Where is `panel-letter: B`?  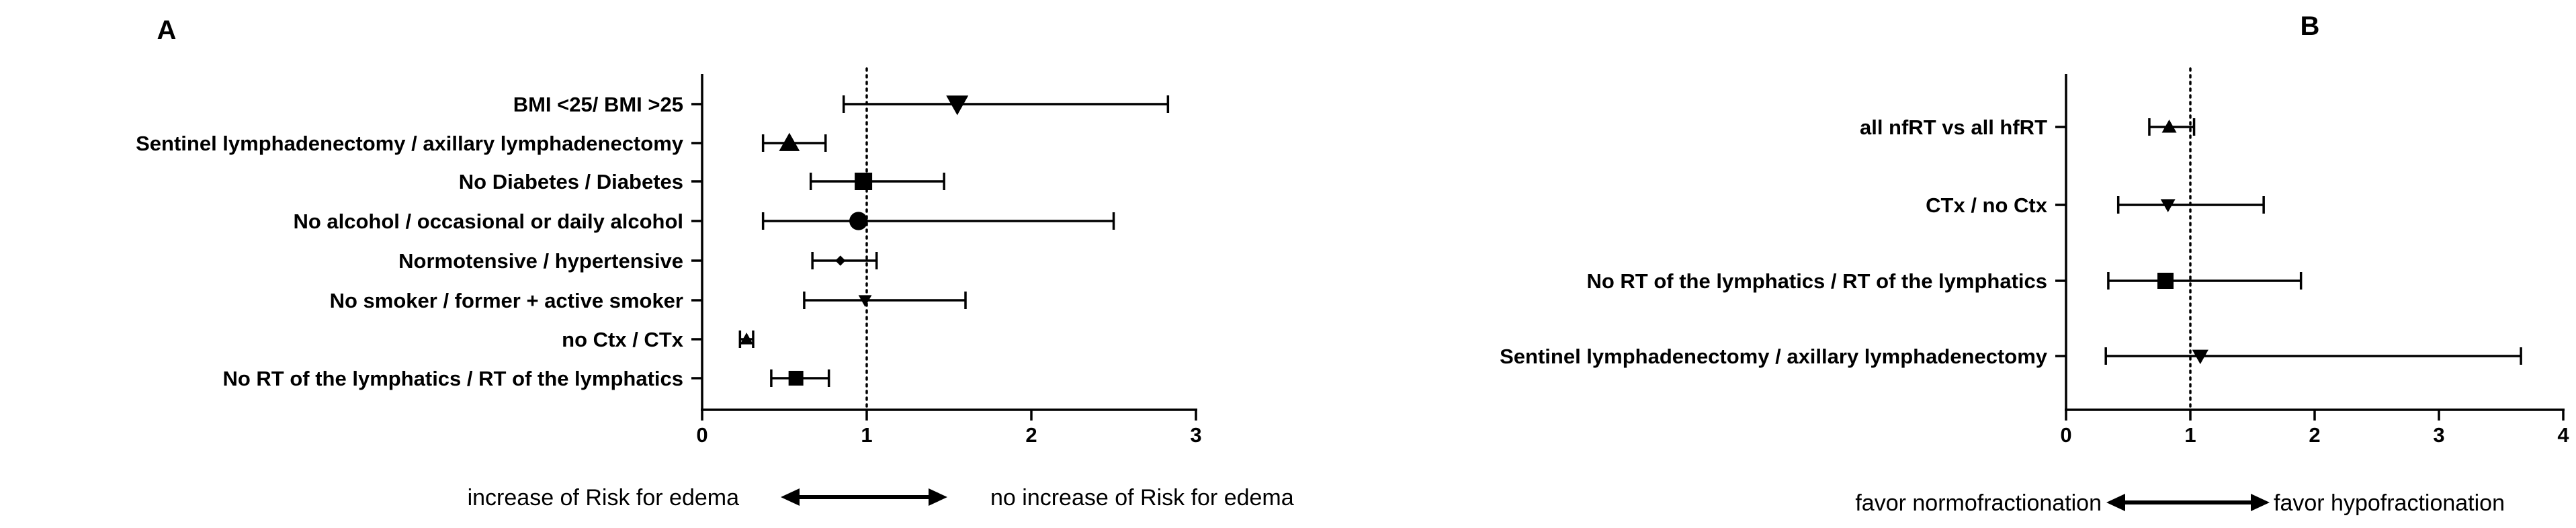 panel-letter: B is located at coordinates (2310, 26).